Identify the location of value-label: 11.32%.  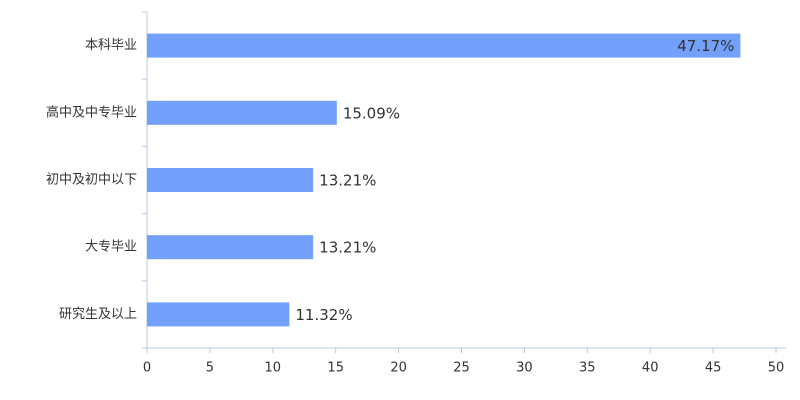
(323, 315).